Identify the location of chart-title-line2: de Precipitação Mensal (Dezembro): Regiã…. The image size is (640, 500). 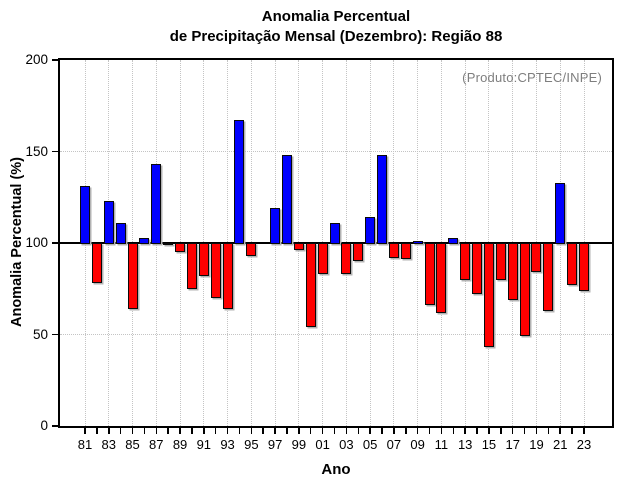
(336, 36).